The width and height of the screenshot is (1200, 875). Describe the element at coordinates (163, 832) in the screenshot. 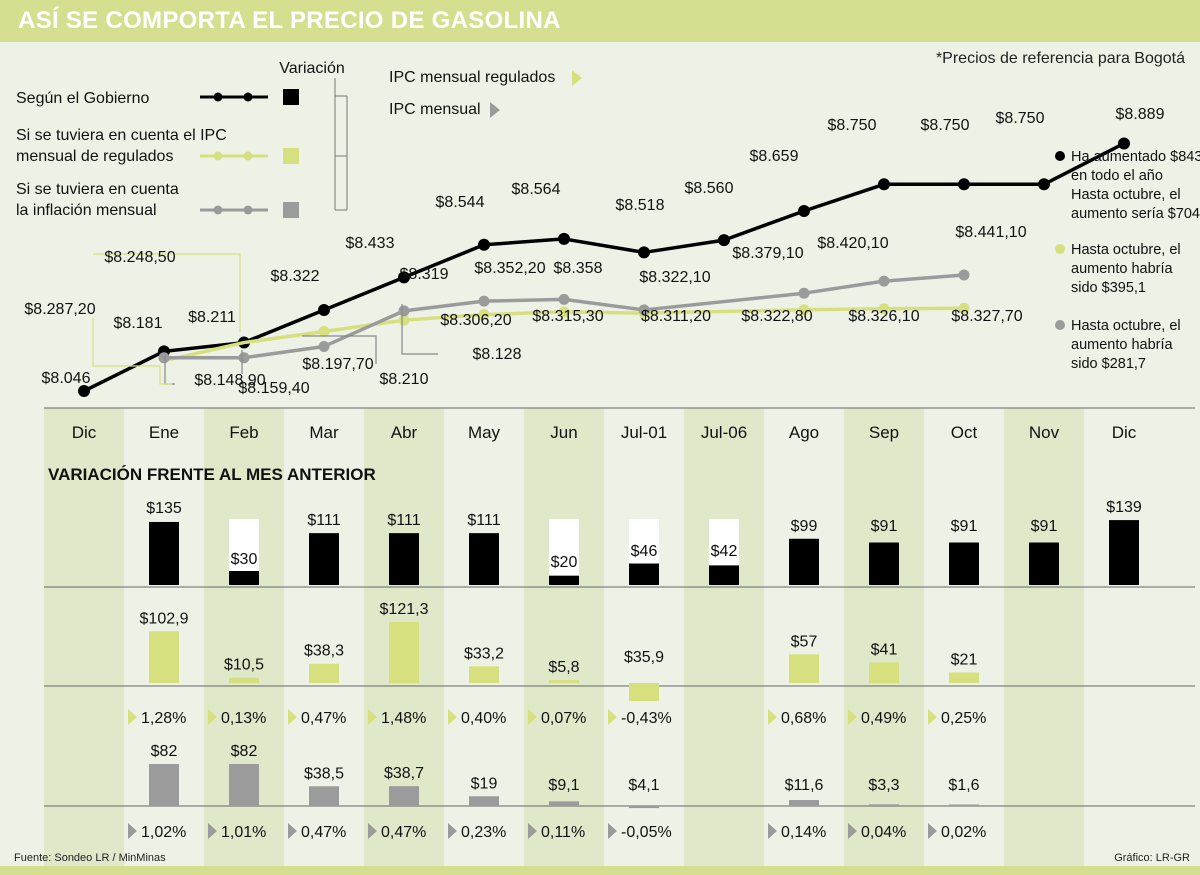

I see `pct-label: 1,02%` at that location.